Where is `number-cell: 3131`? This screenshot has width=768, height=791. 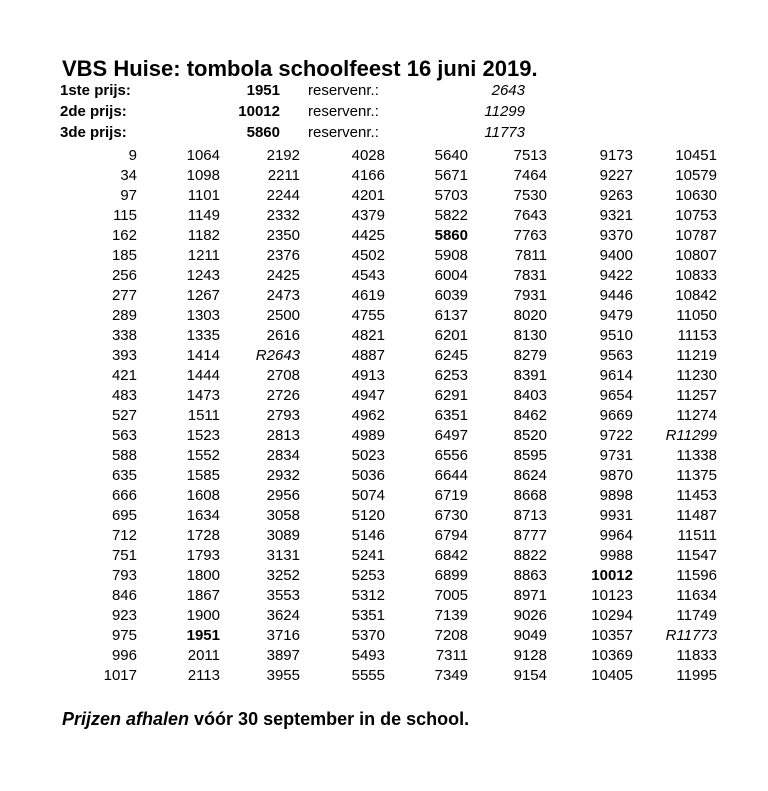 number-cell: 3131 is located at coordinates (283, 555).